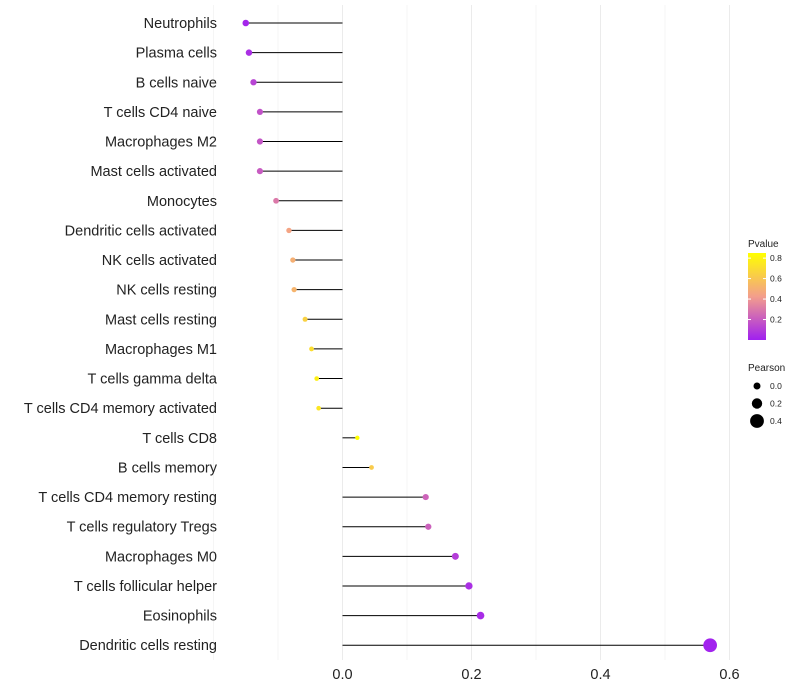 Image resolution: width=800 pixels, height=700 pixels. Describe the element at coordinates (160, 113) in the screenshot. I see `category-label: T cells CD4 naive` at that location.